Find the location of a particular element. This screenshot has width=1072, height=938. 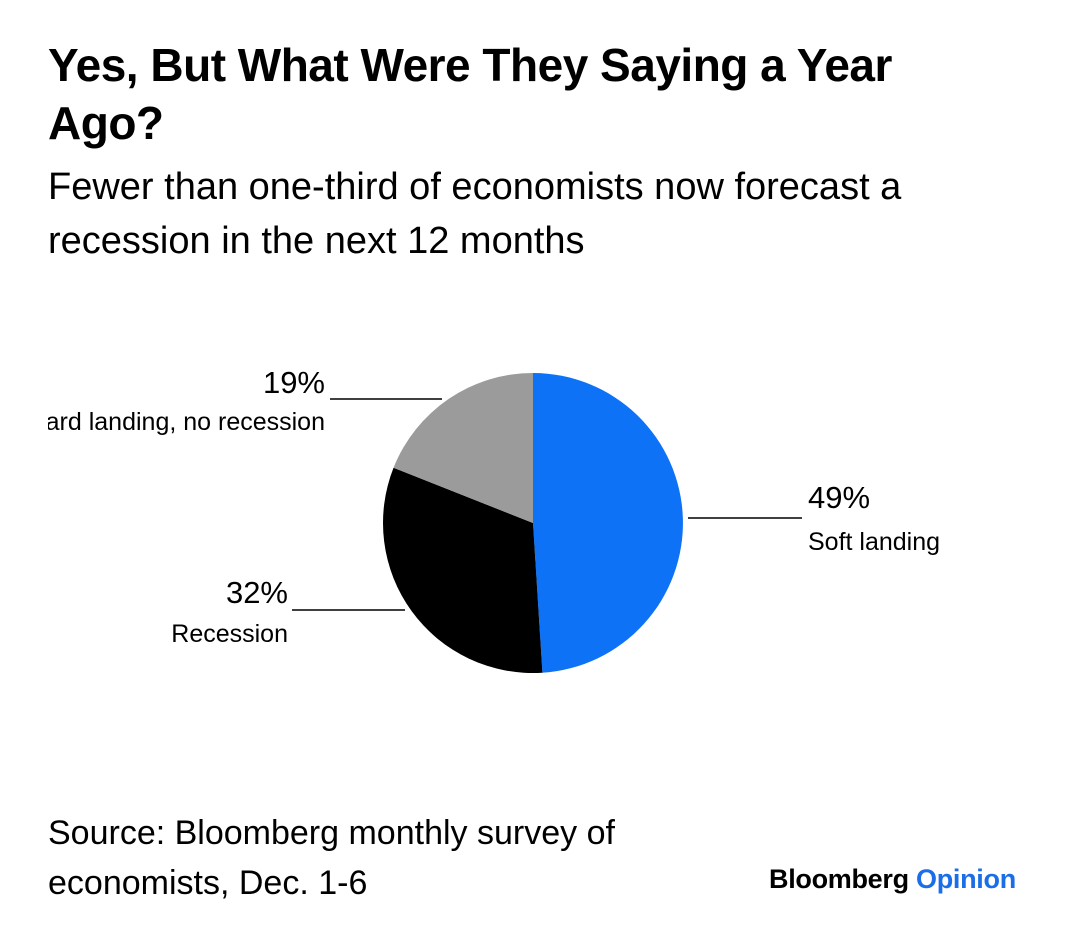

slice-name-label: Hard landing, no recession is located at coordinates (176, 422).